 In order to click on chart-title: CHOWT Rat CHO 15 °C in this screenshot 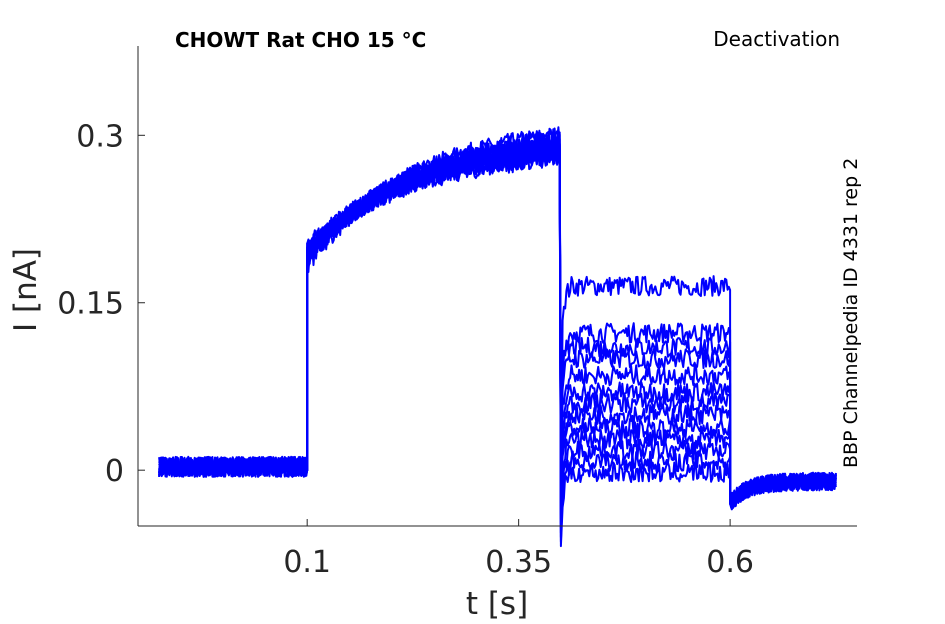, I will do `click(300, 40)`.